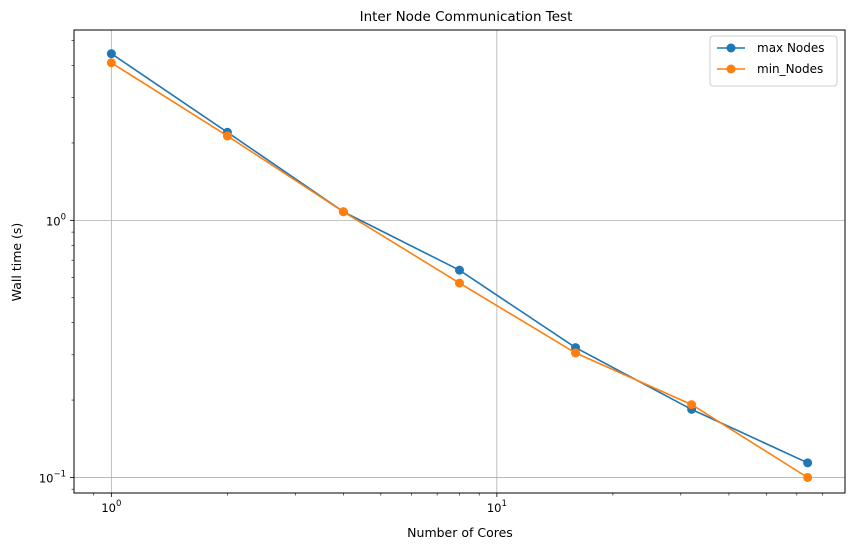 The height and width of the screenshot is (555, 857). Describe the element at coordinates (111, 507) in the screenshot. I see `x-tick-label: 10⁰` at that location.